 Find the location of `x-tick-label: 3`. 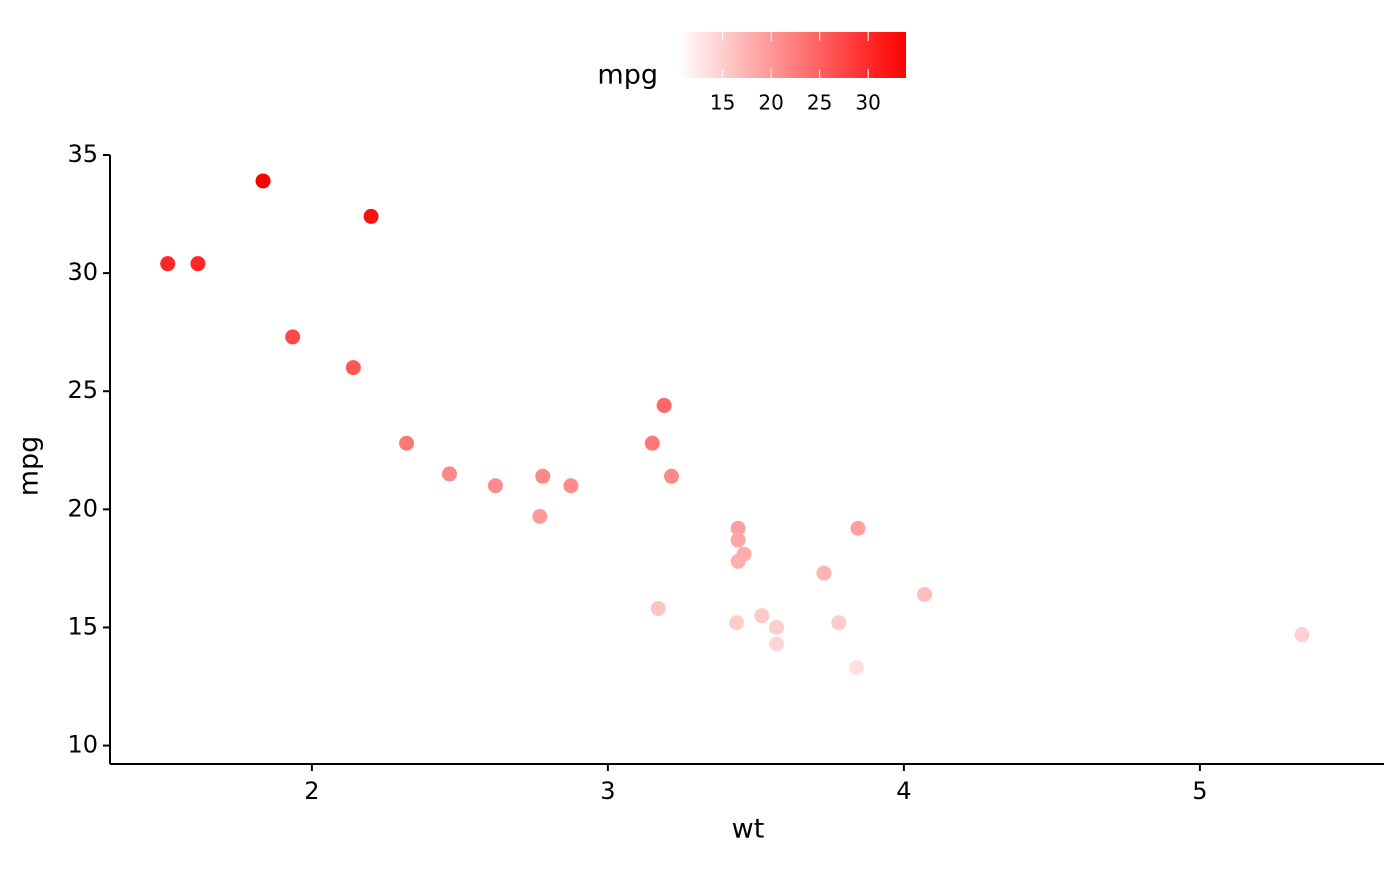

x-tick-label: 3 is located at coordinates (607, 791).